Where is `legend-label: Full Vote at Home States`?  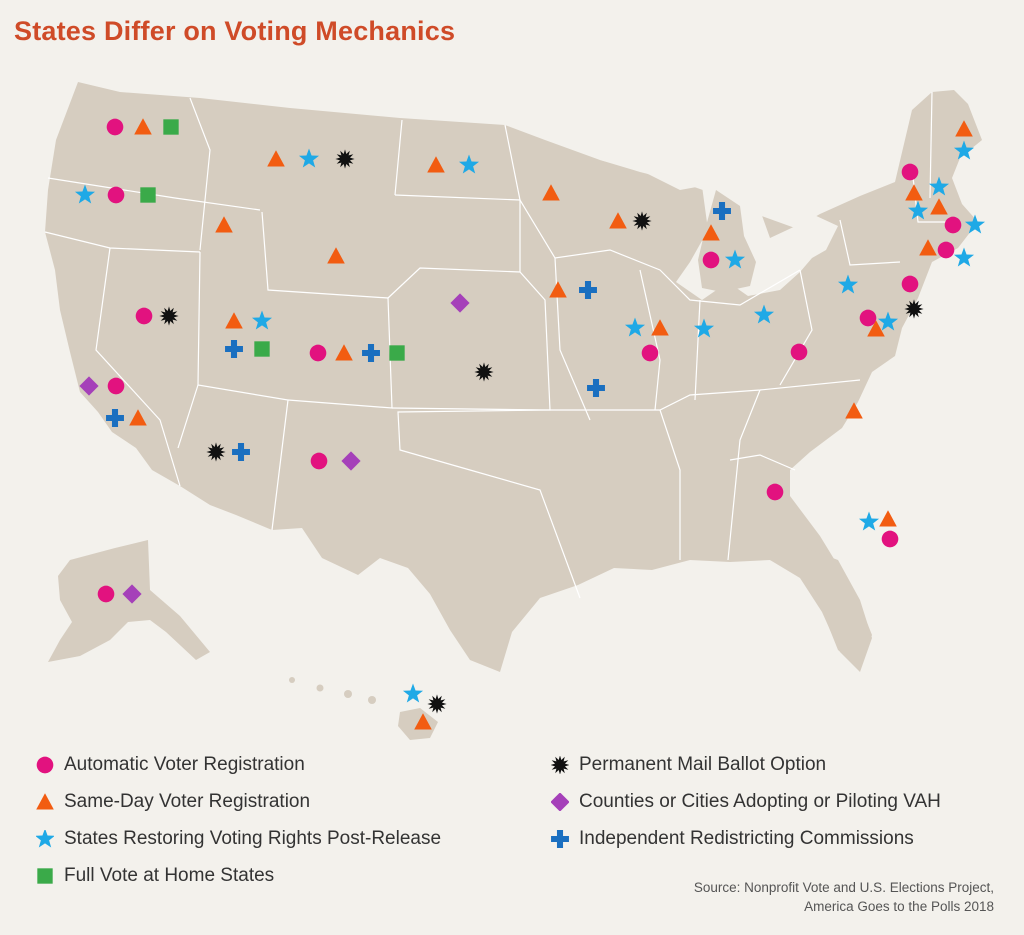
legend-label: Full Vote at Home States is located at coordinates (169, 875).